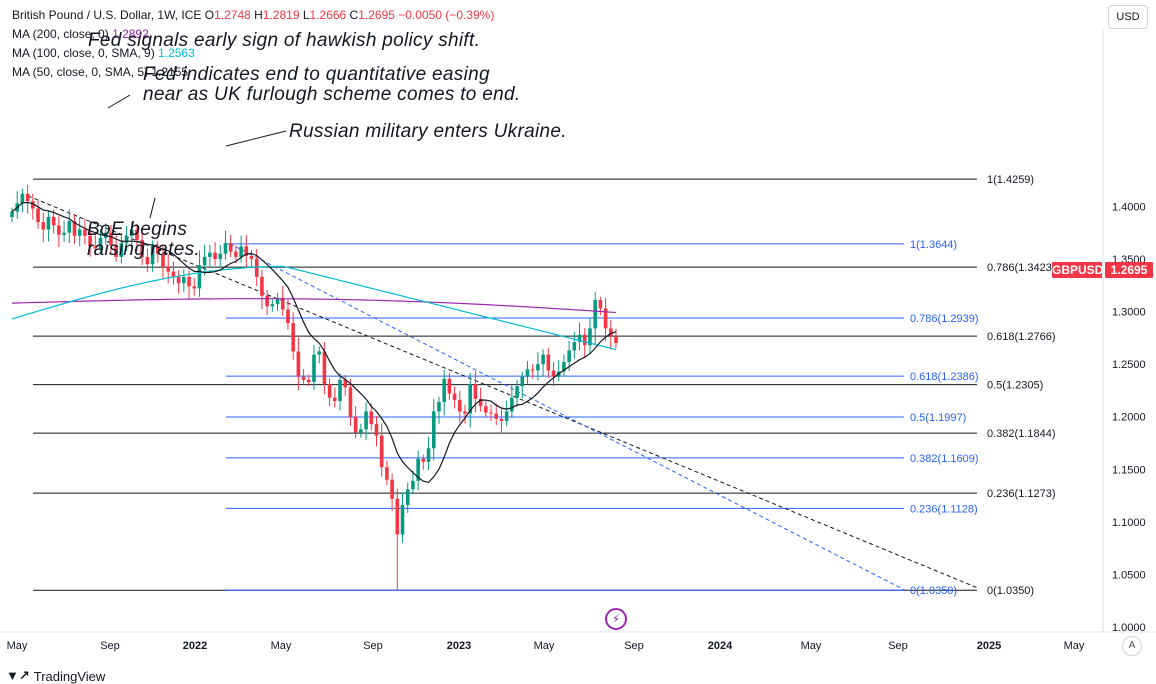  Describe the element at coordinates (376, 15) in the screenshot. I see `ohlc-value-c: 1.2695` at that location.